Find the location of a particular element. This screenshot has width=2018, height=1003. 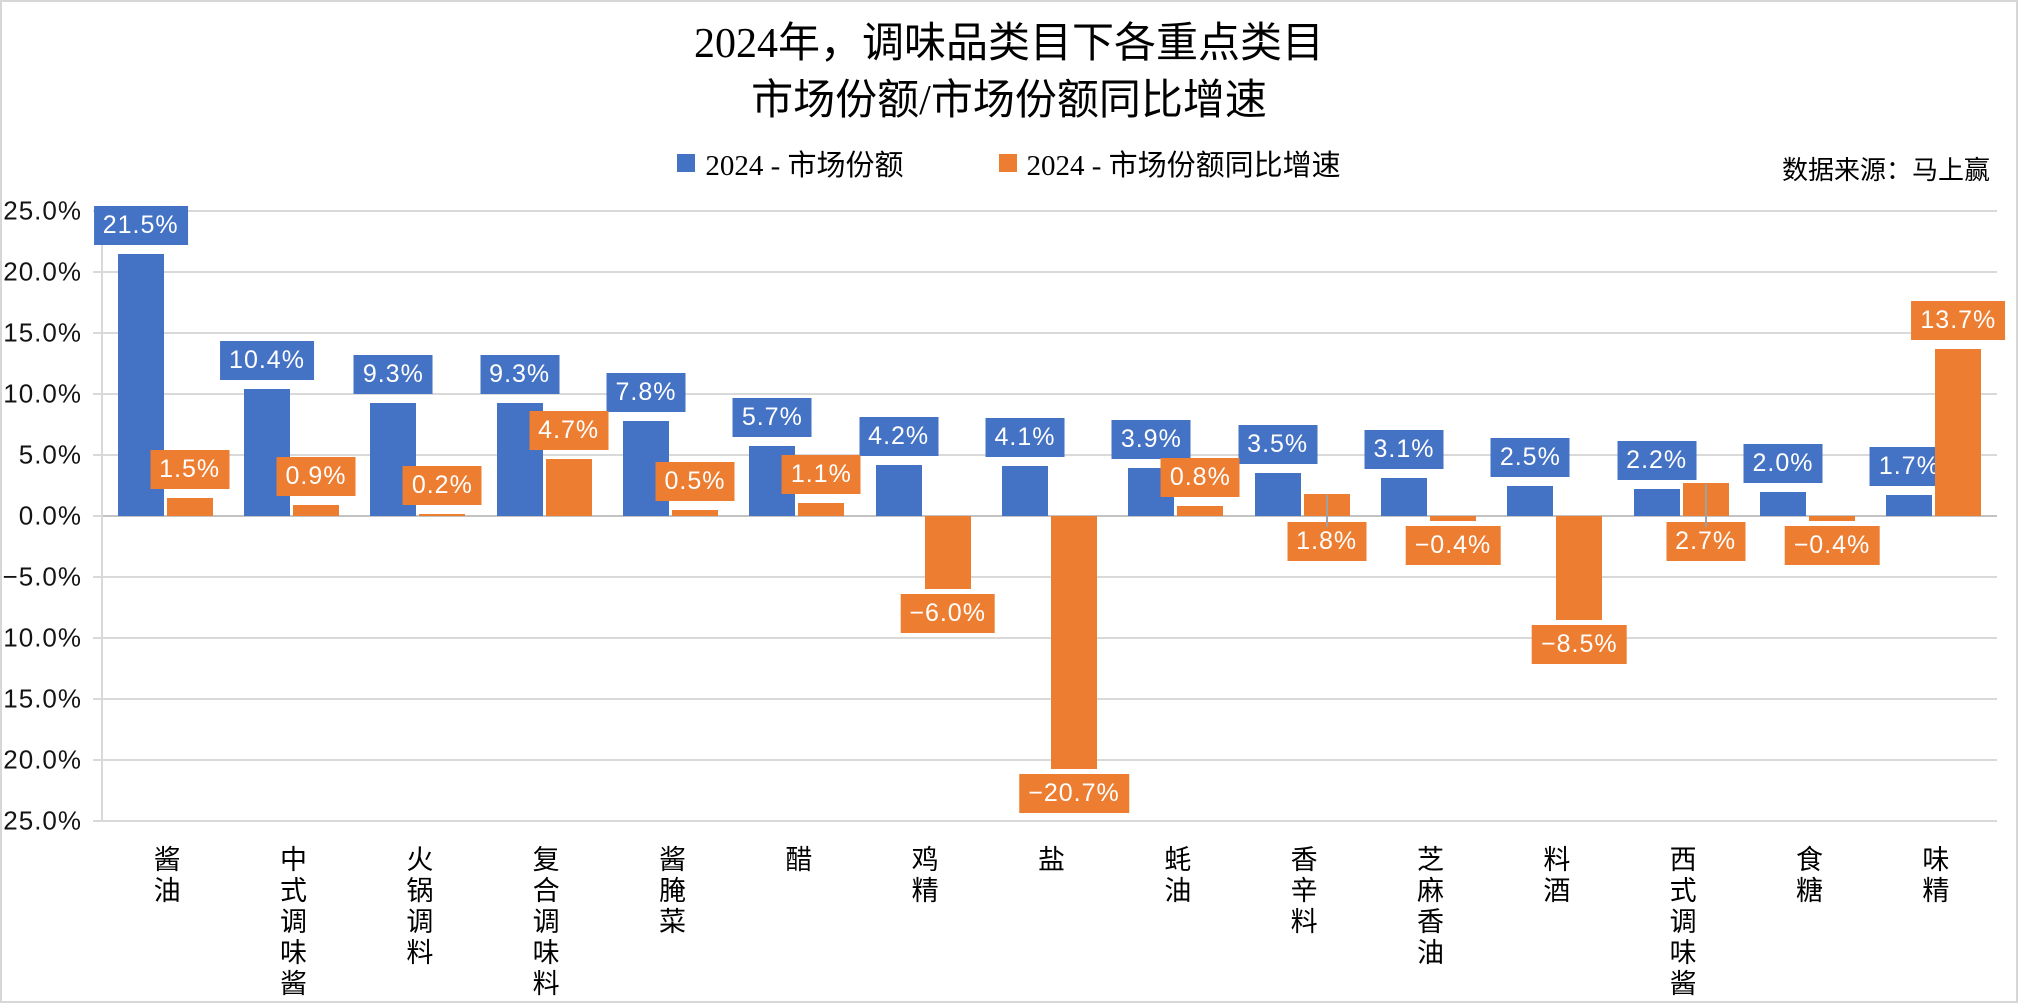

category-label: 盐 is located at coordinates (1049, 860).